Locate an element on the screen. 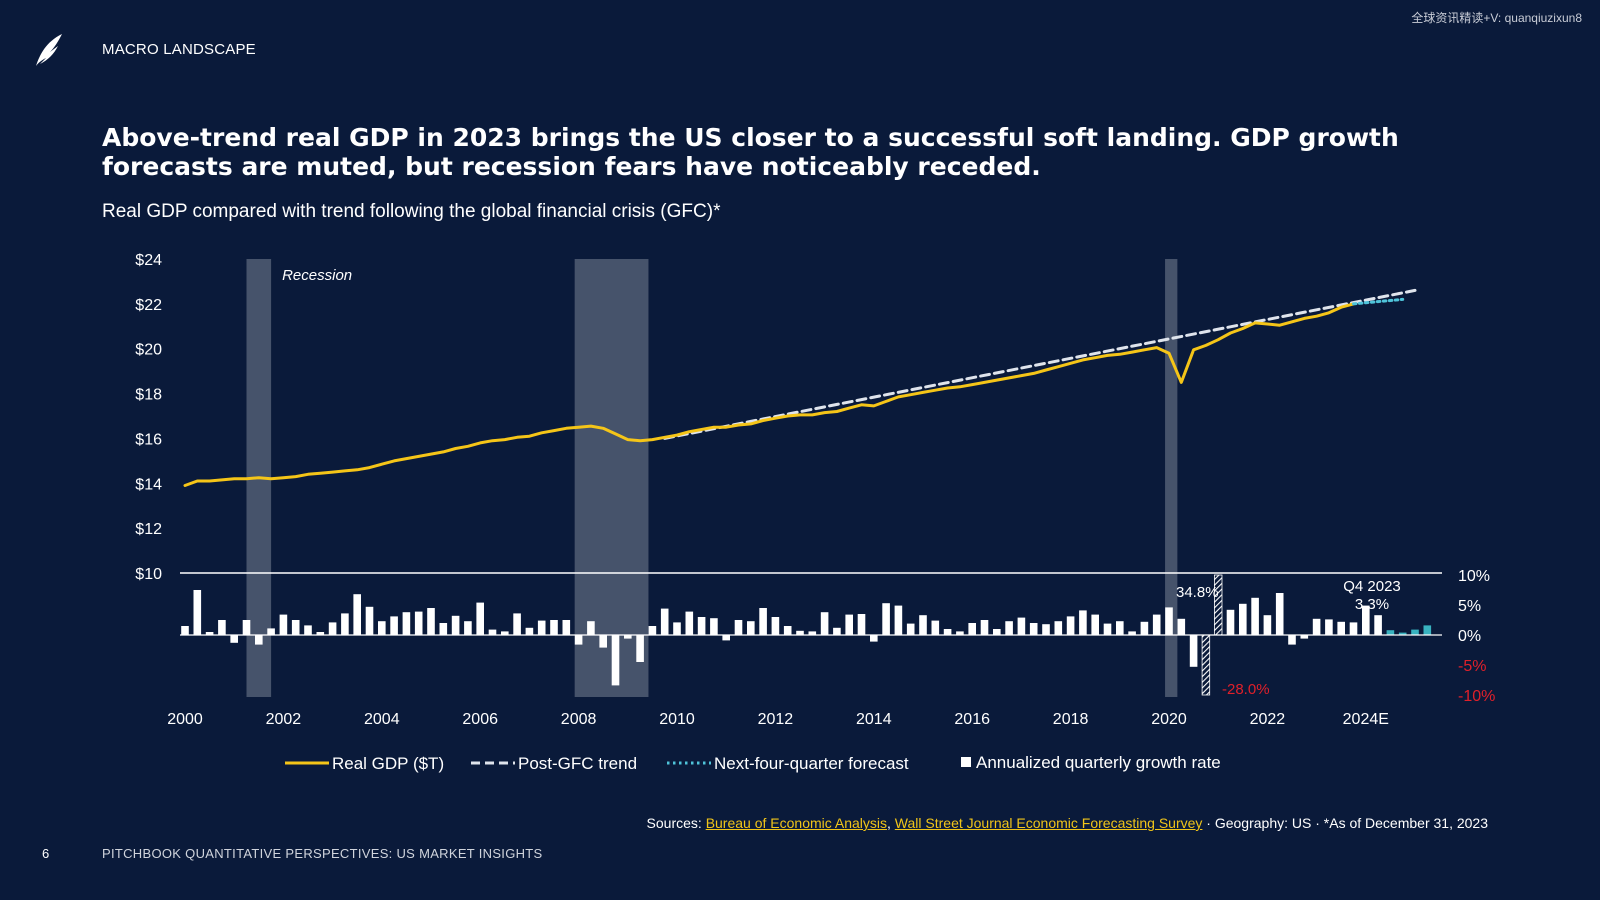 The width and height of the screenshot is (1600, 900). recession-band is located at coordinates (611, 478).